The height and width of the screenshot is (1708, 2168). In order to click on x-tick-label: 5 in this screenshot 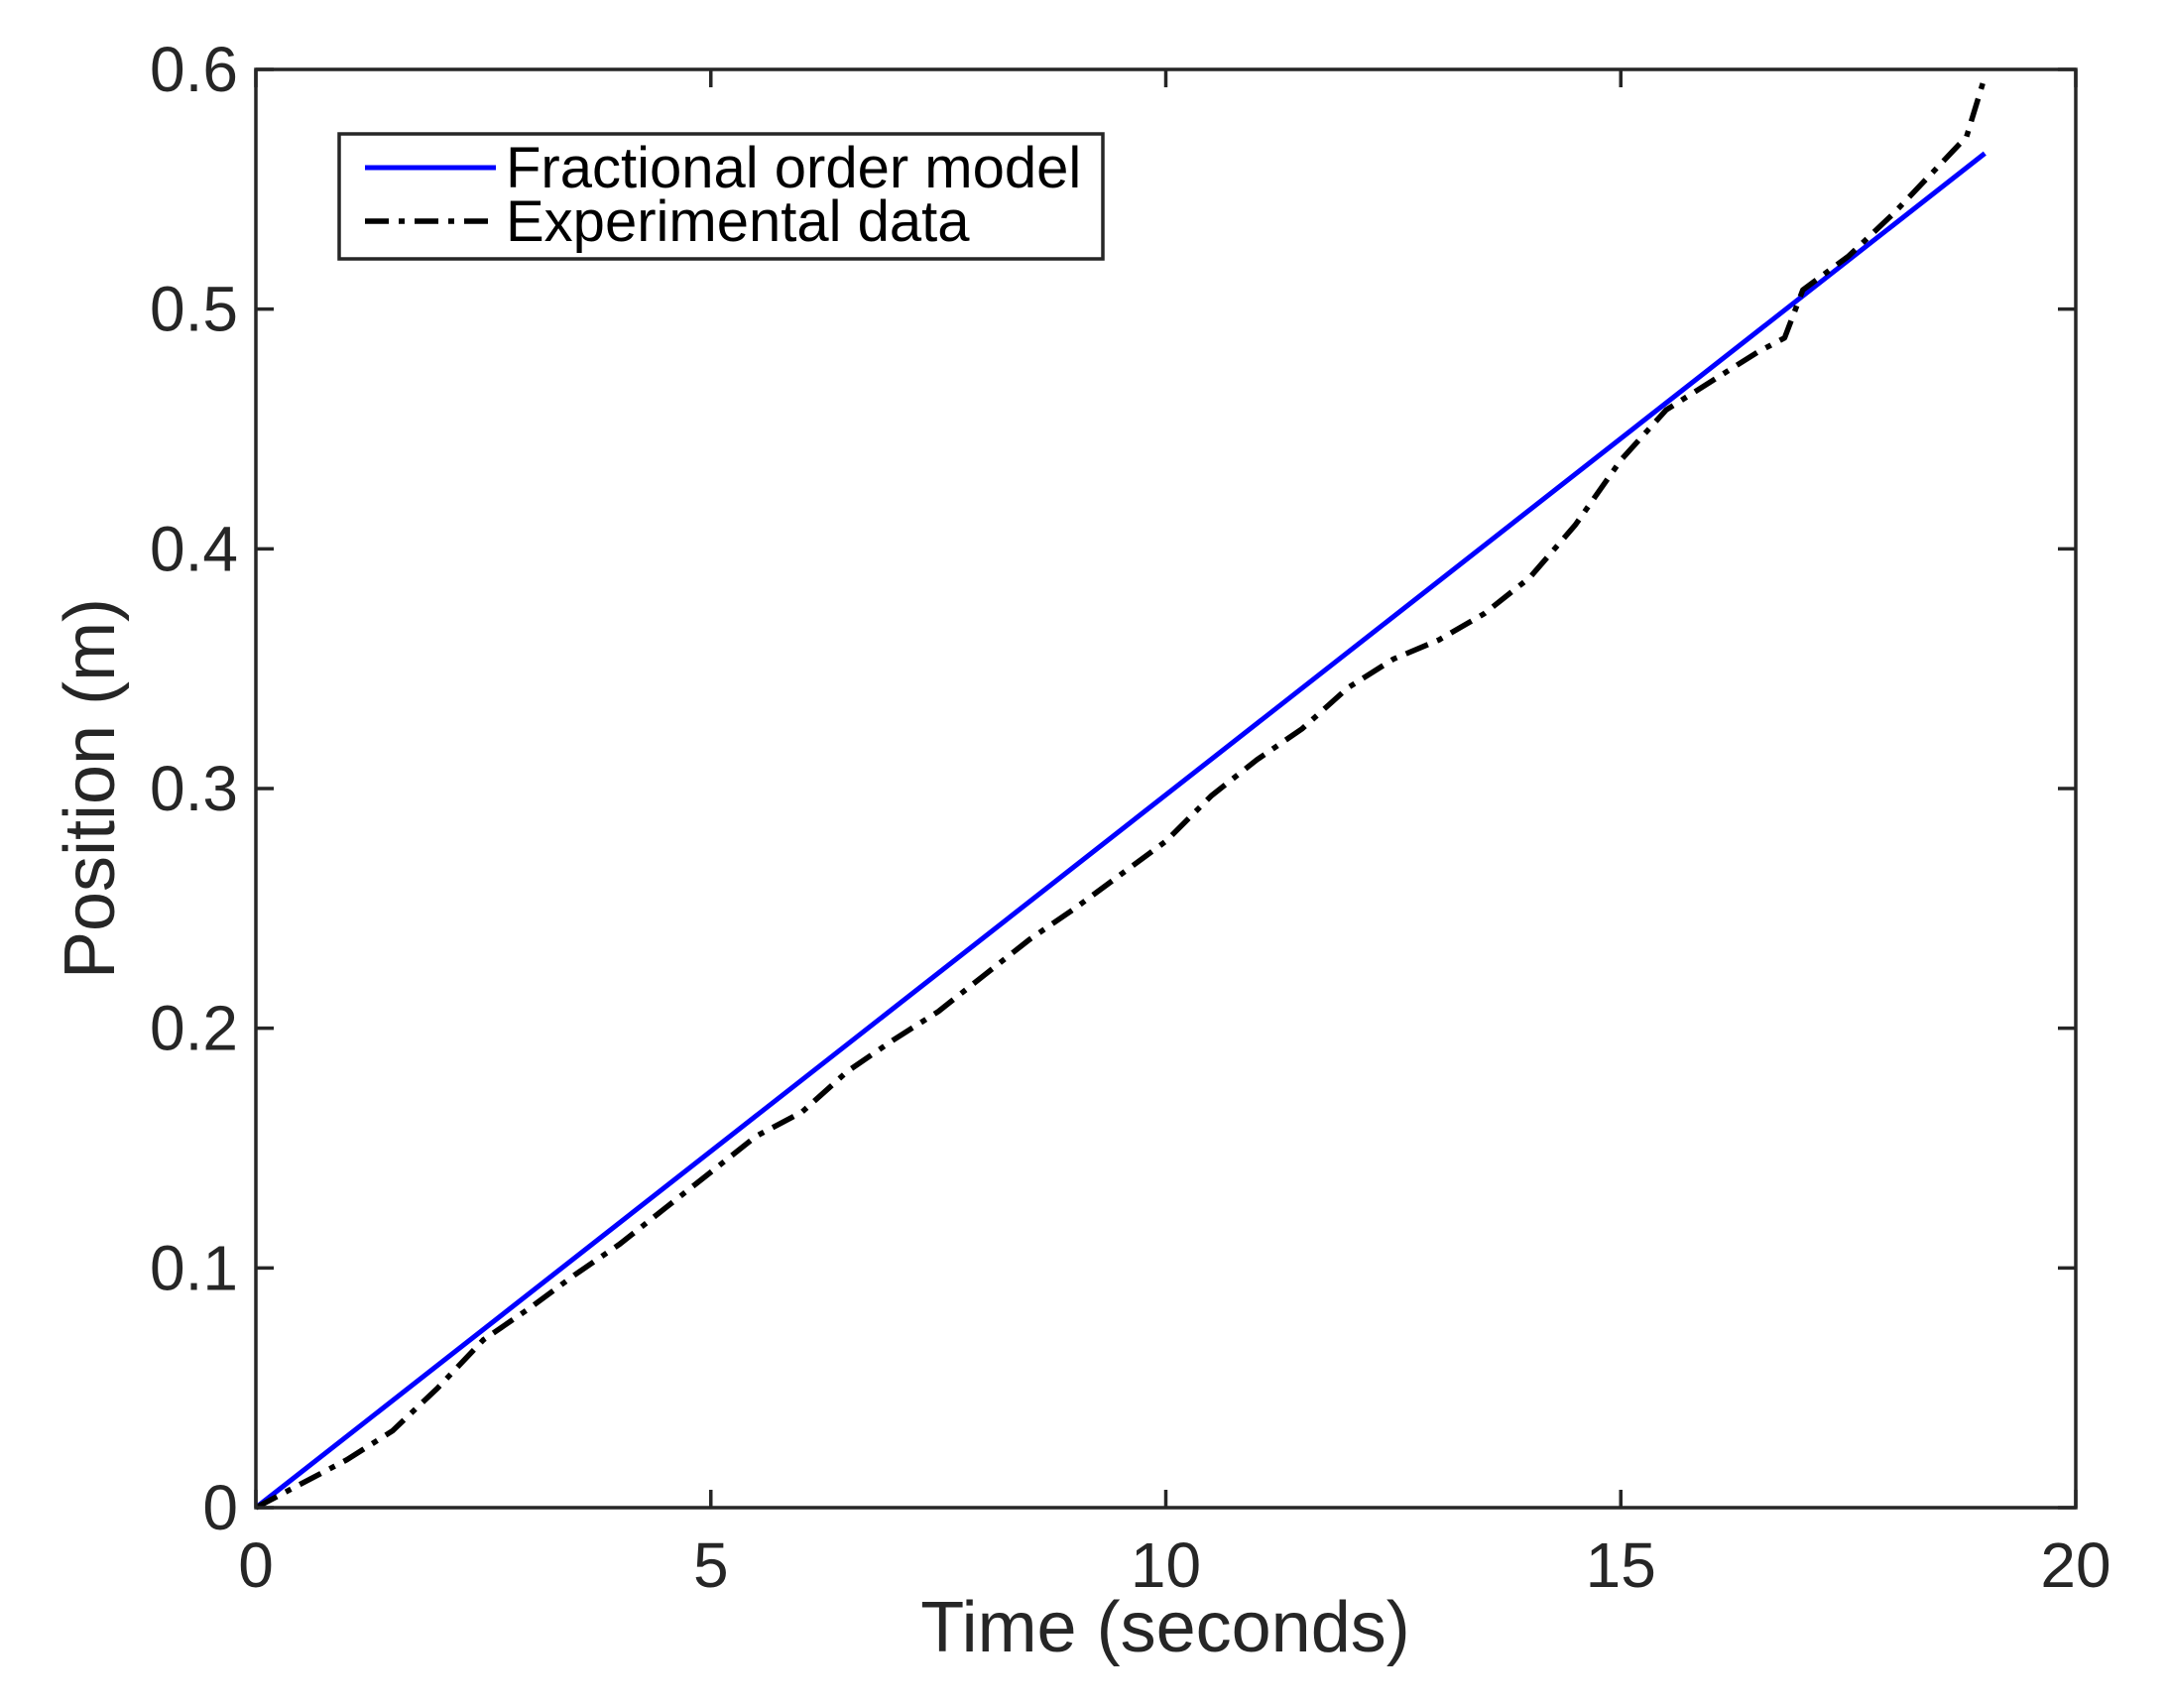, I will do `click(711, 1565)`.